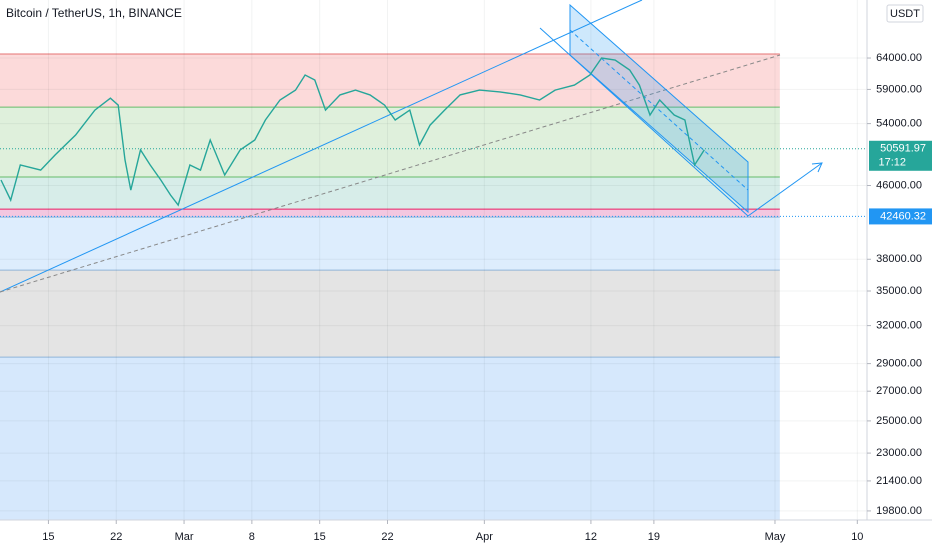  Describe the element at coordinates (899, 89) in the screenshot. I see `y-tick-label: 59000.00` at that location.